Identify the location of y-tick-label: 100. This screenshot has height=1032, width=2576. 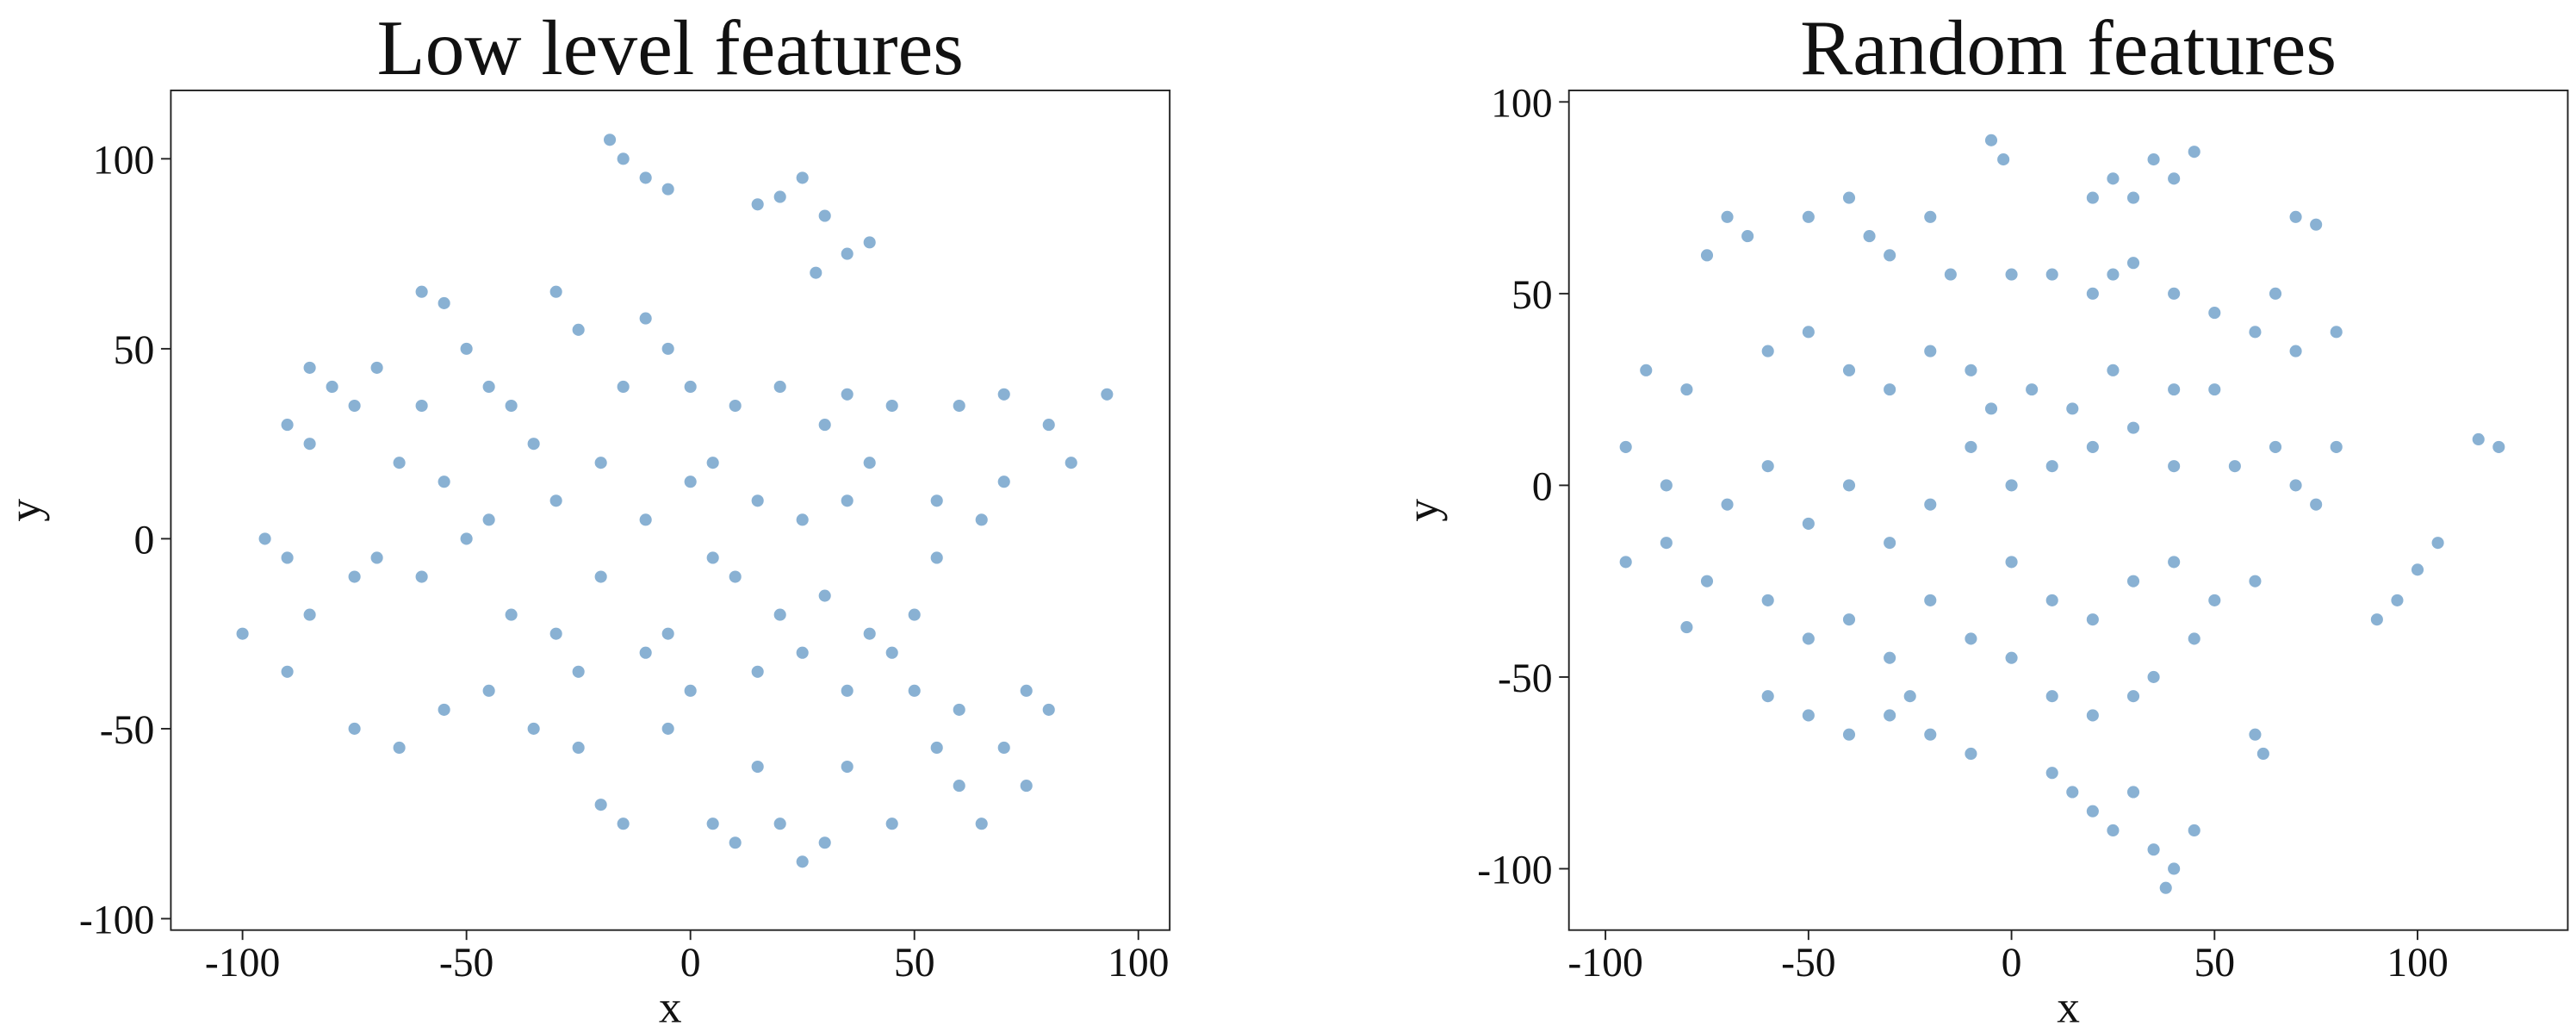
(1522, 104).